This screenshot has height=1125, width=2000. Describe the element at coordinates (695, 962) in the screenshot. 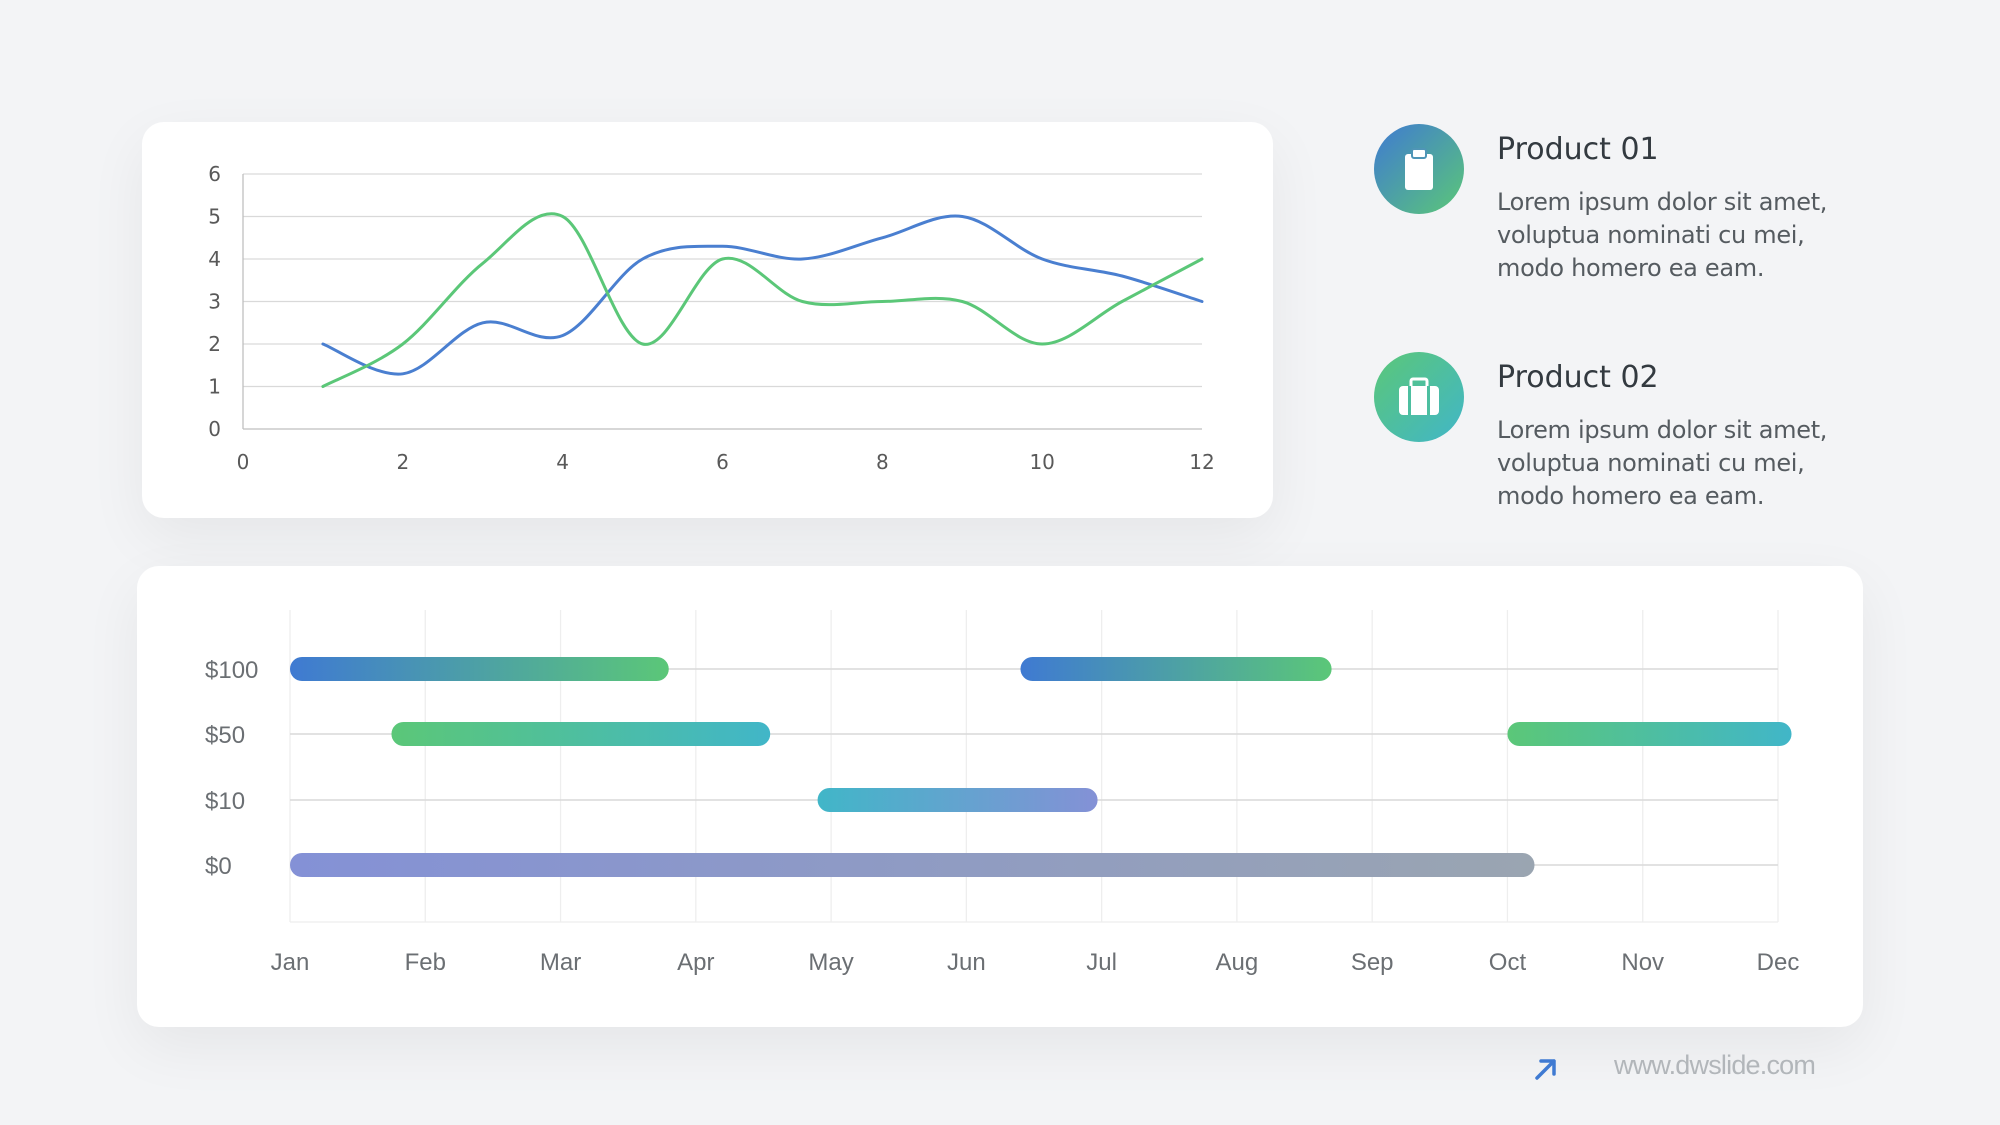

I see `month-label-apr: Apr` at that location.